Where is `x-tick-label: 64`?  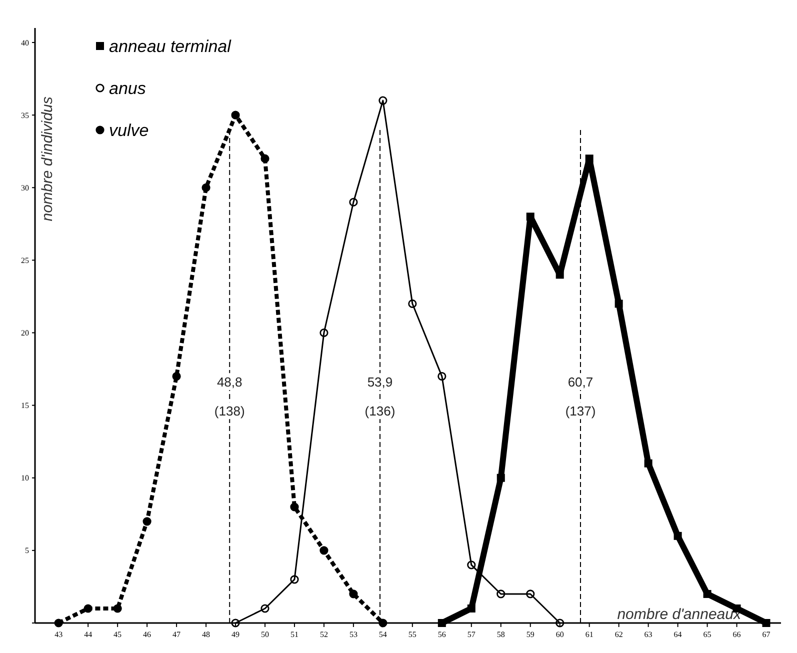
x-tick-label: 64 is located at coordinates (678, 634).